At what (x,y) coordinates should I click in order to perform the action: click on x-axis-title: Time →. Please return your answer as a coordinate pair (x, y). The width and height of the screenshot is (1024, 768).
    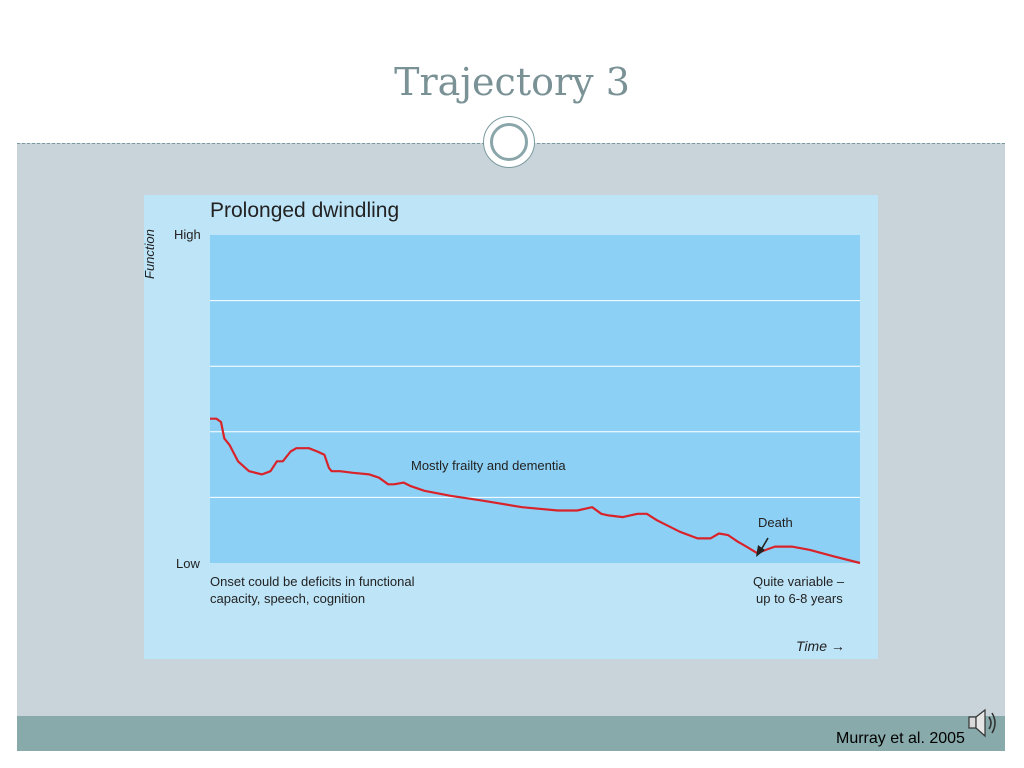
    Looking at the image, I should click on (820, 646).